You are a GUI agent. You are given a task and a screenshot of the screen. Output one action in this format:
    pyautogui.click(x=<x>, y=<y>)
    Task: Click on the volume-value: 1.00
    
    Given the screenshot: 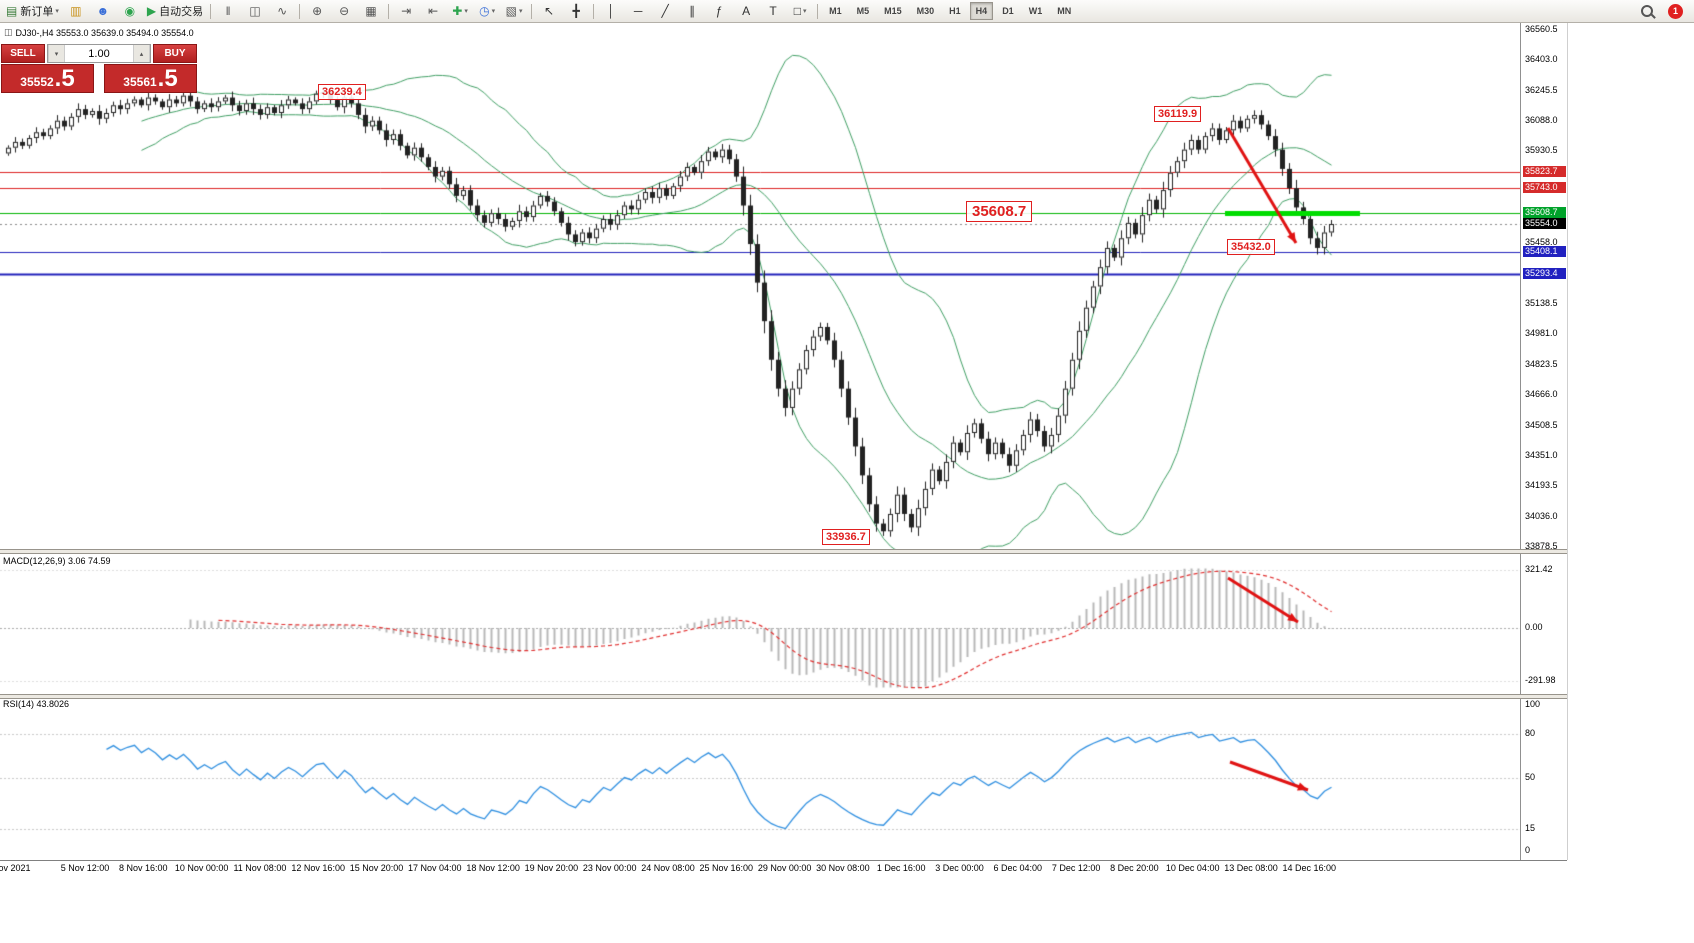 What is the action you would take?
    pyautogui.click(x=99, y=53)
    